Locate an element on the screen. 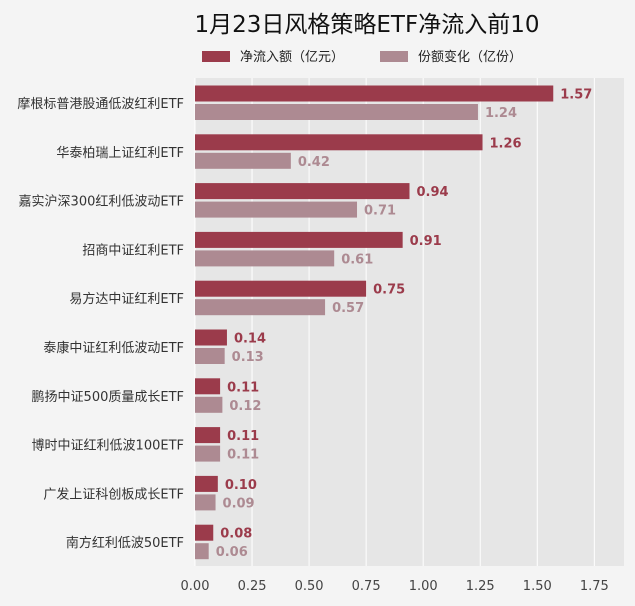 The height and width of the screenshot is (606, 635). data-label-share-change: 0.12 is located at coordinates (245, 406).